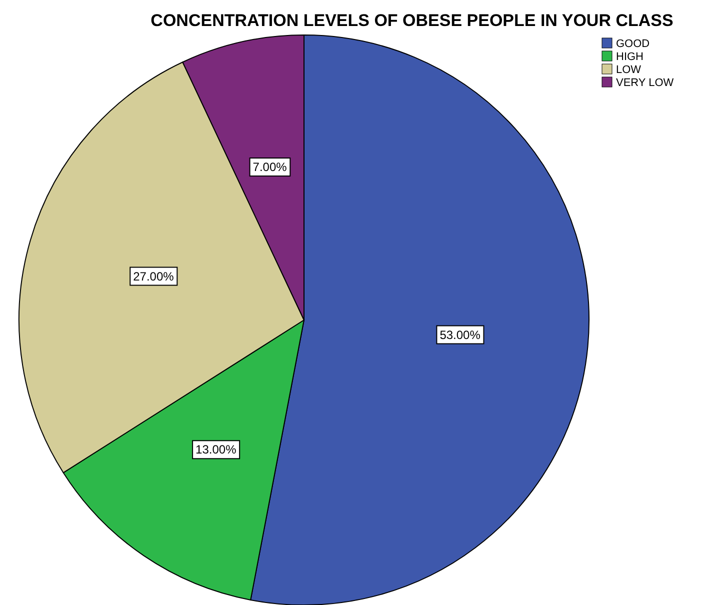 The width and height of the screenshot is (717, 605). I want to click on chart-title: CONCENTRATION LEVELS OF OBESE PEOPLE IN YOUR CLASS, so click(412, 20).